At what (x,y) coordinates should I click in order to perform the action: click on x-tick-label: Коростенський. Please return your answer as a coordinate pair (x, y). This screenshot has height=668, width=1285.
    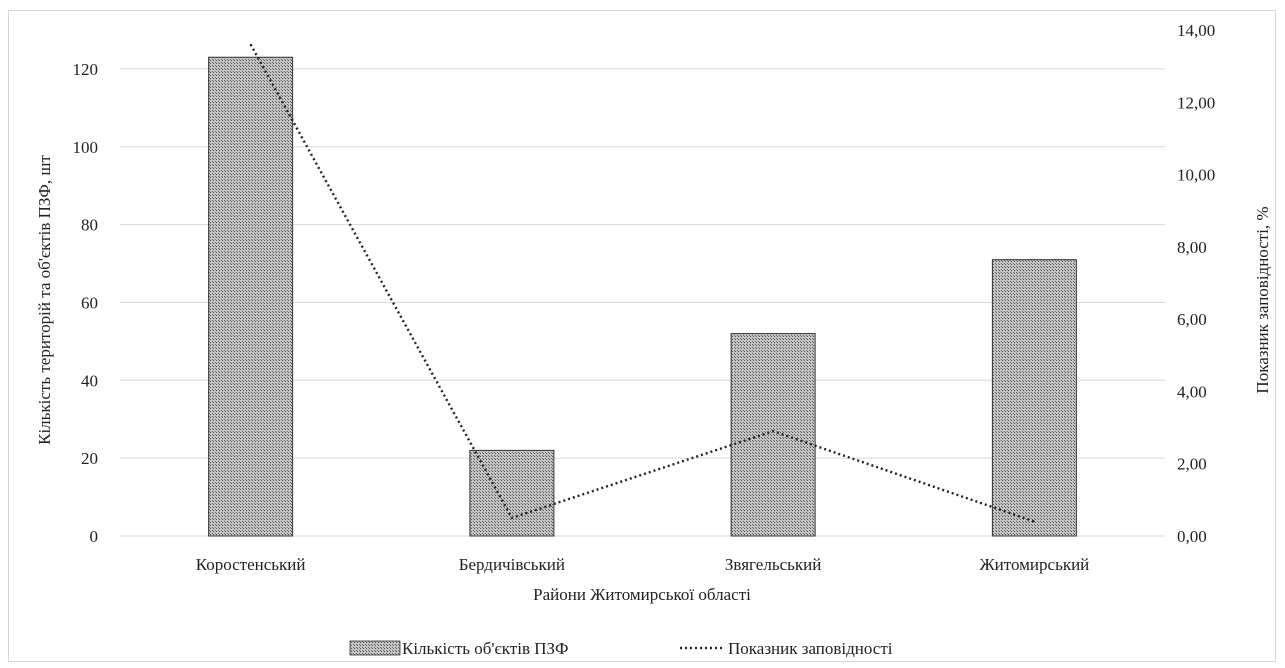
    Looking at the image, I should click on (251, 564).